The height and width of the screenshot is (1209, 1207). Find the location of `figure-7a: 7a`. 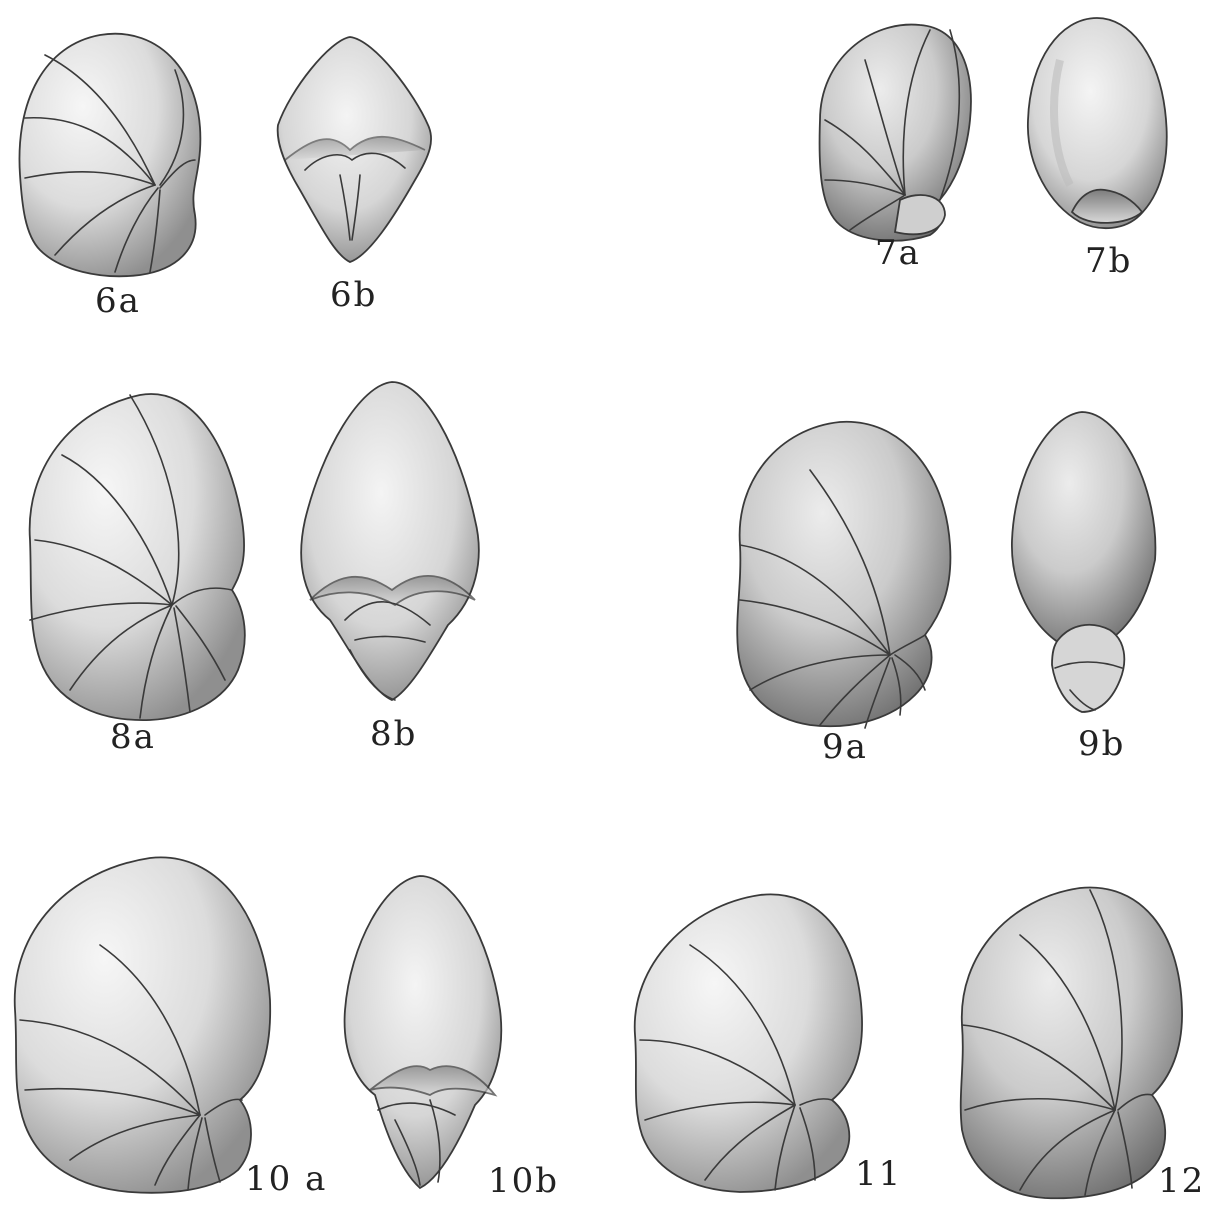

figure-7a: 7a is located at coordinates (895, 148).